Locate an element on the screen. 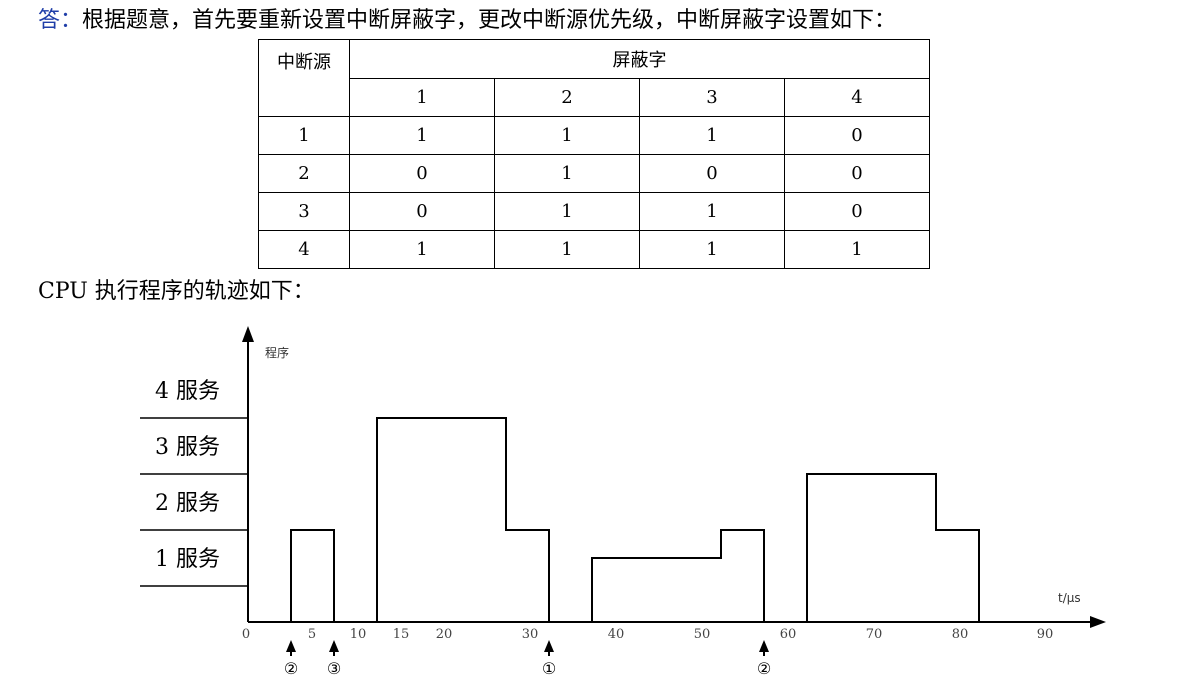 The width and height of the screenshot is (1200, 692). y-axis-arrow-icon is located at coordinates (248, 334).